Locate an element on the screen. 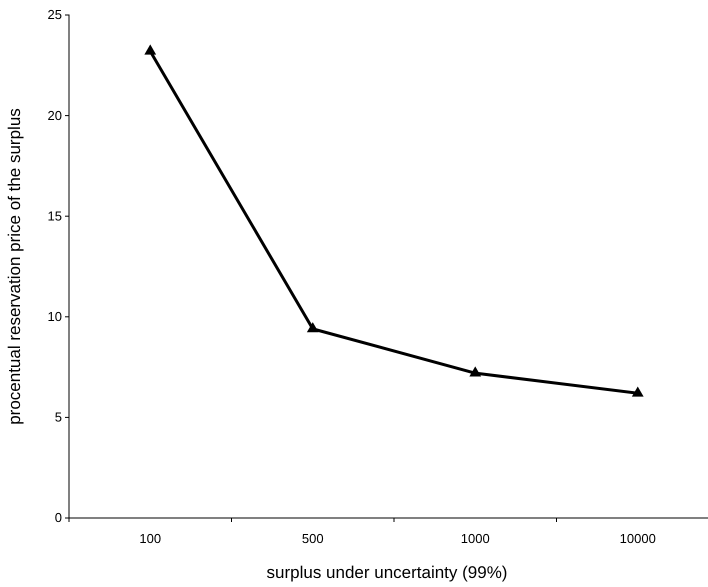 This screenshot has height=587, width=708. y-tick-label: 25 is located at coordinates (55, 14).